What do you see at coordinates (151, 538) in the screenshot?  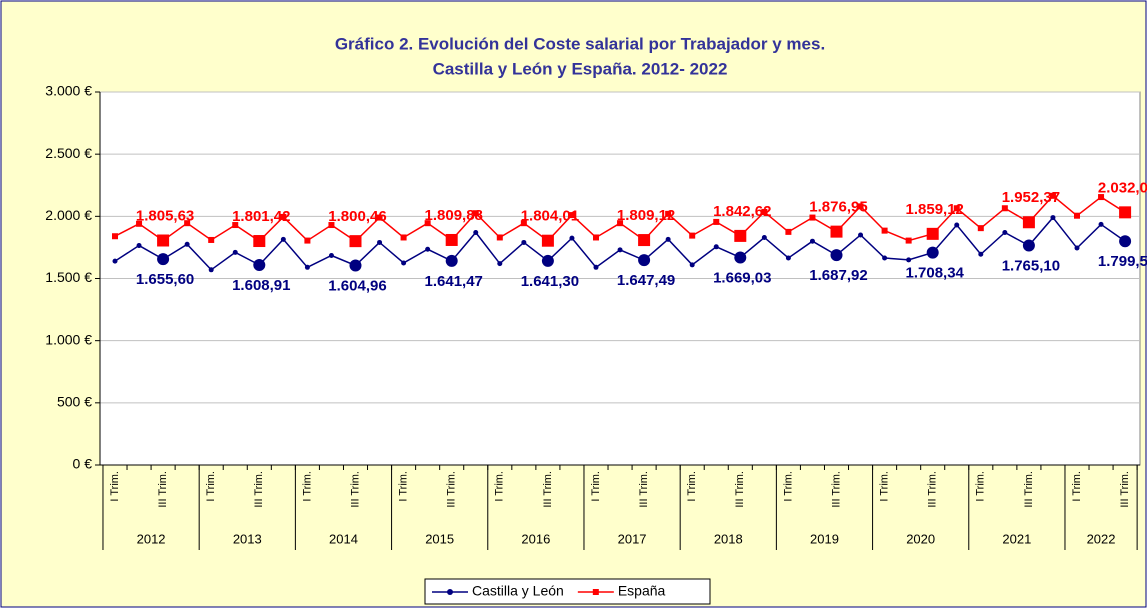 I see `year-label: 2012` at bounding box center [151, 538].